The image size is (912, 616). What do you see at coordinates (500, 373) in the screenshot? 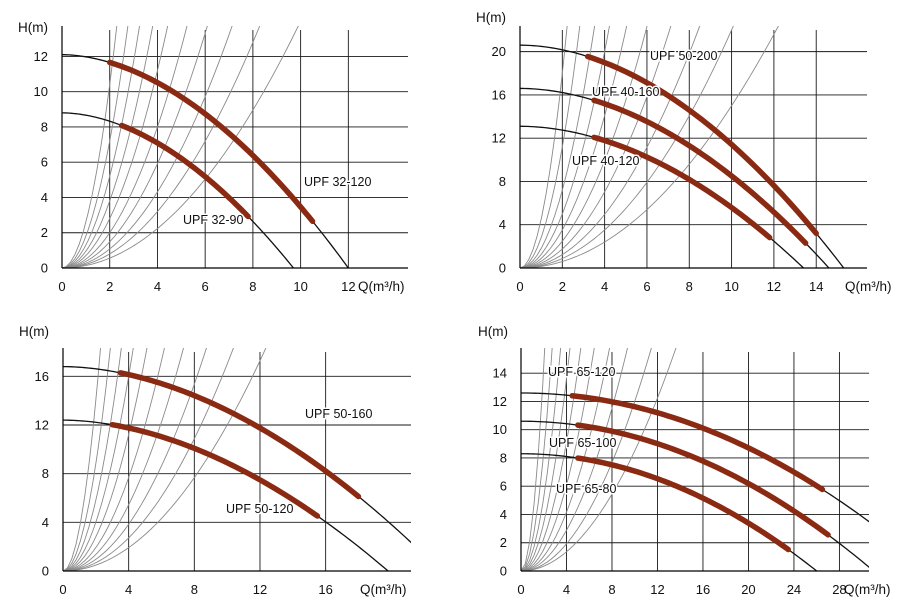
I see `y-tick-label: 14` at bounding box center [500, 373].